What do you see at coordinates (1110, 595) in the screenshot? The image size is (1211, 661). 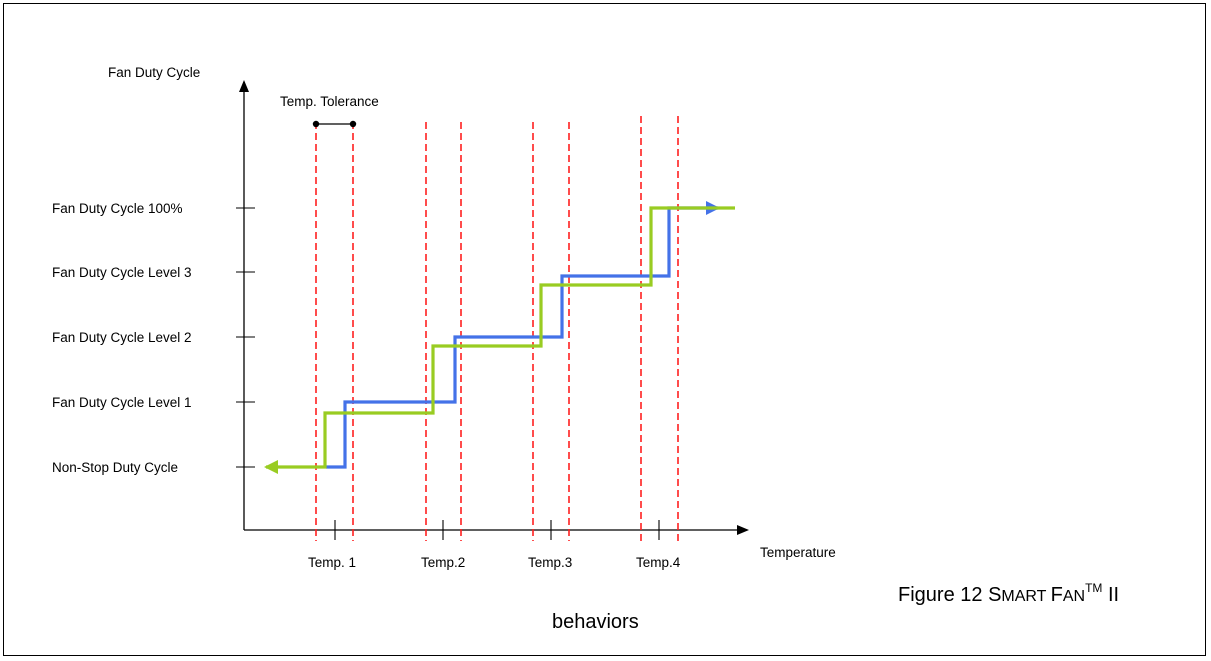 I see `caption-roman: II` at bounding box center [1110, 595].